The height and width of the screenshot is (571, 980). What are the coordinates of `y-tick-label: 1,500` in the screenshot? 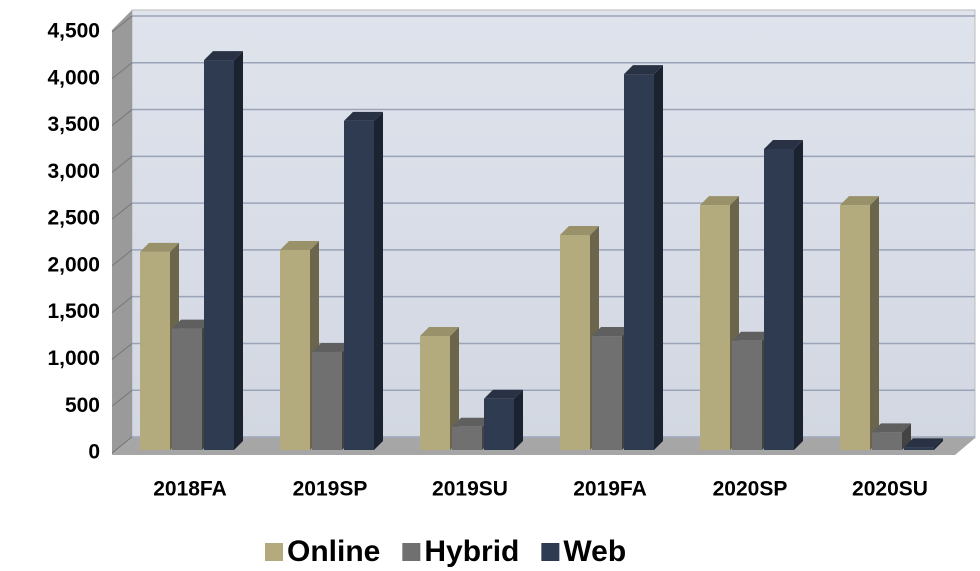 It's located at (73, 311).